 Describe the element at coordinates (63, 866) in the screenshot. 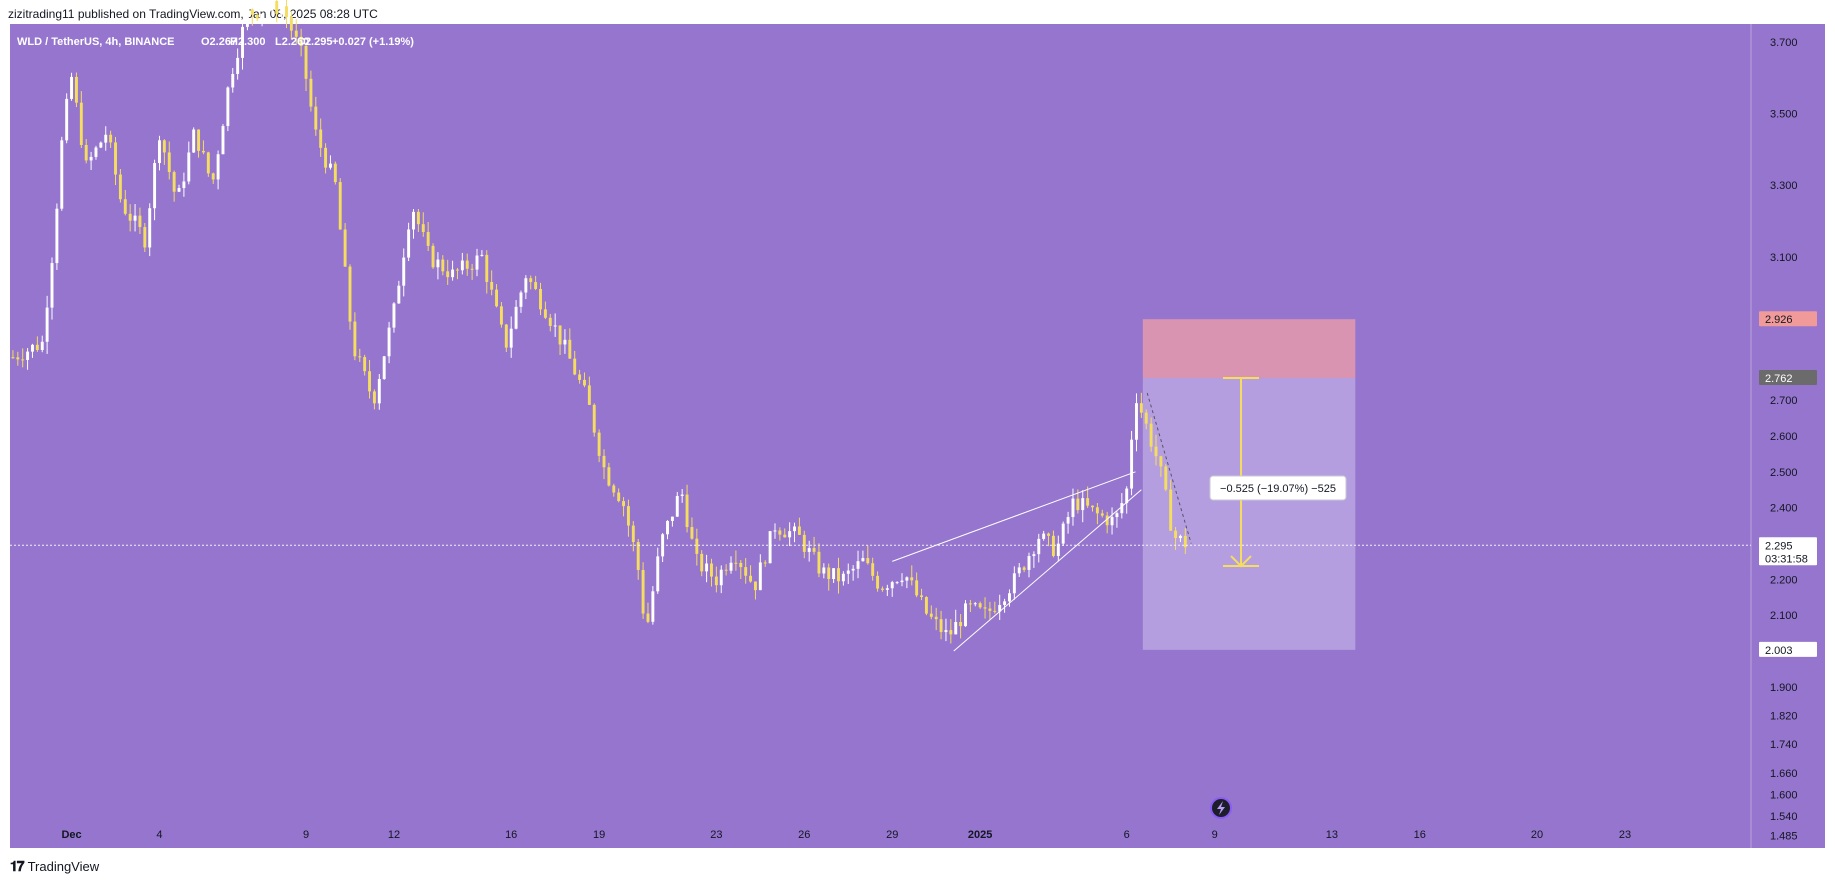

I see `footer-brand: TradingView` at that location.